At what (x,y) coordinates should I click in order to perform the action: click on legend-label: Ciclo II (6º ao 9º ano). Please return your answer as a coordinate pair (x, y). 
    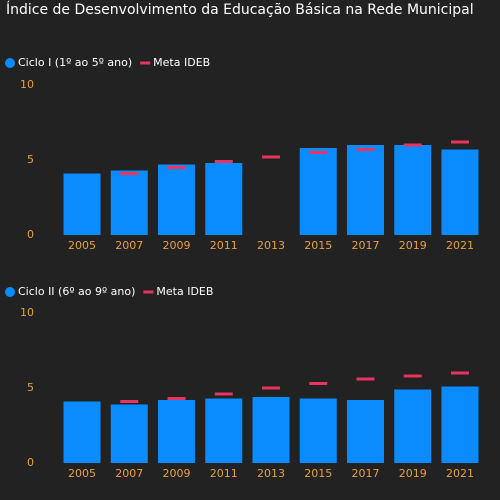
    Looking at the image, I should click on (76, 291).